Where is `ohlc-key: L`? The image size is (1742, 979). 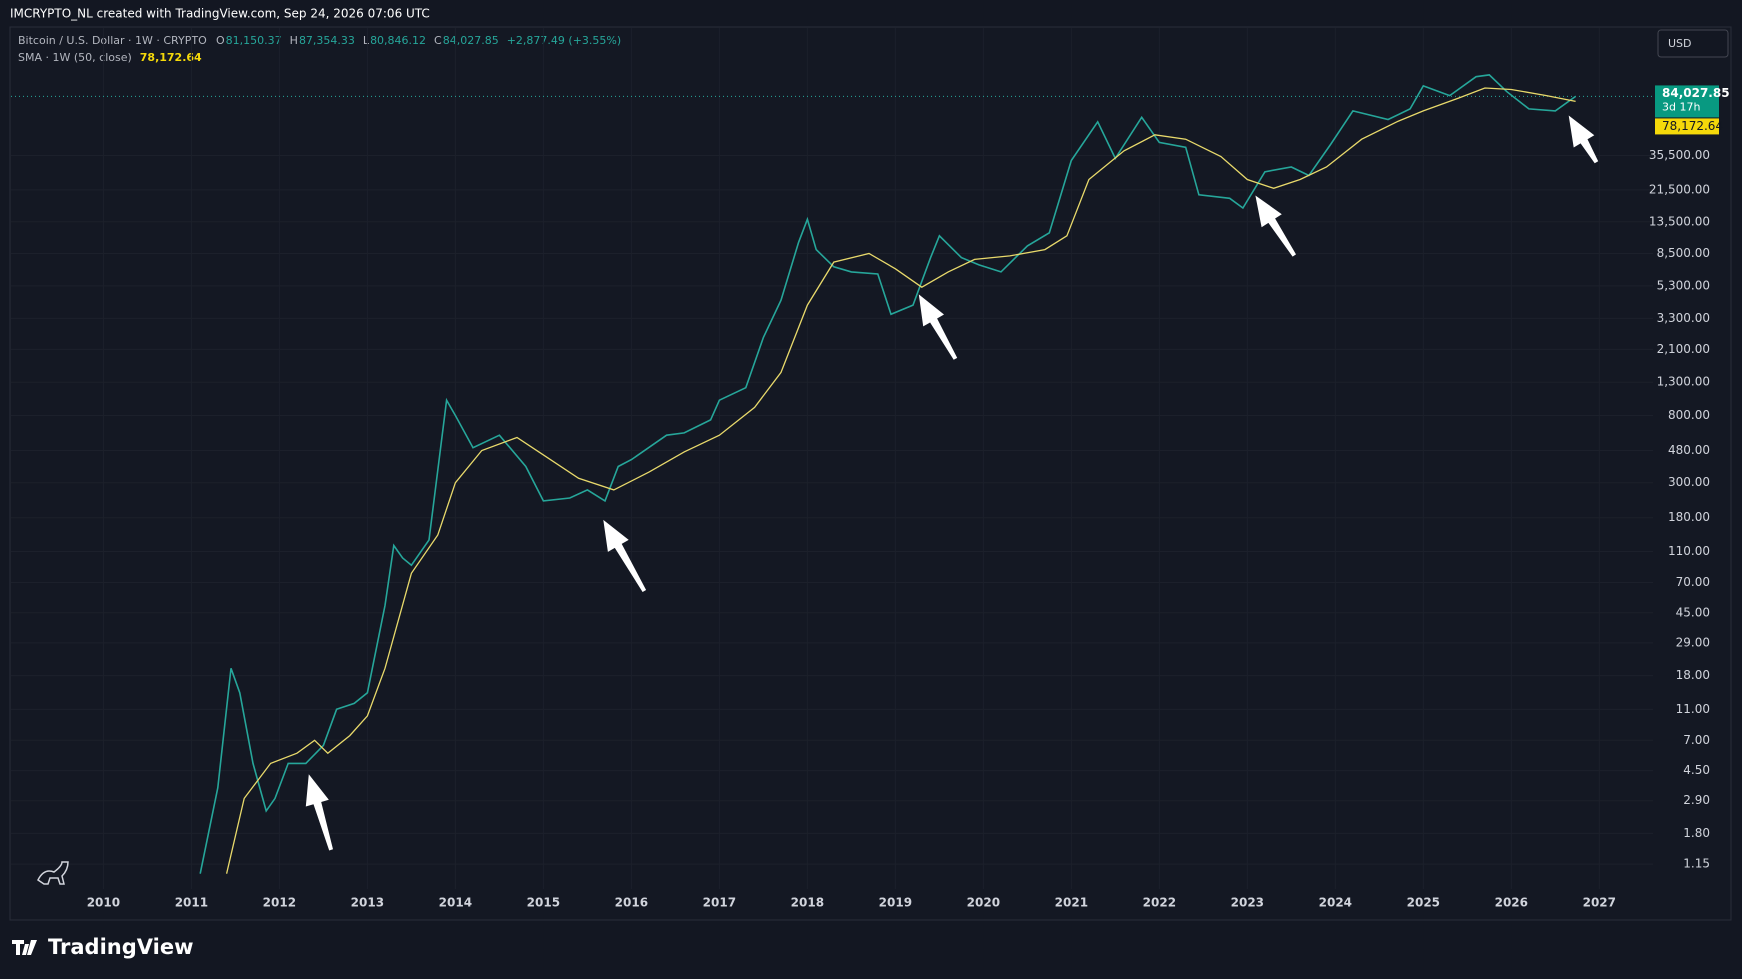
ohlc-key: L is located at coordinates (366, 40).